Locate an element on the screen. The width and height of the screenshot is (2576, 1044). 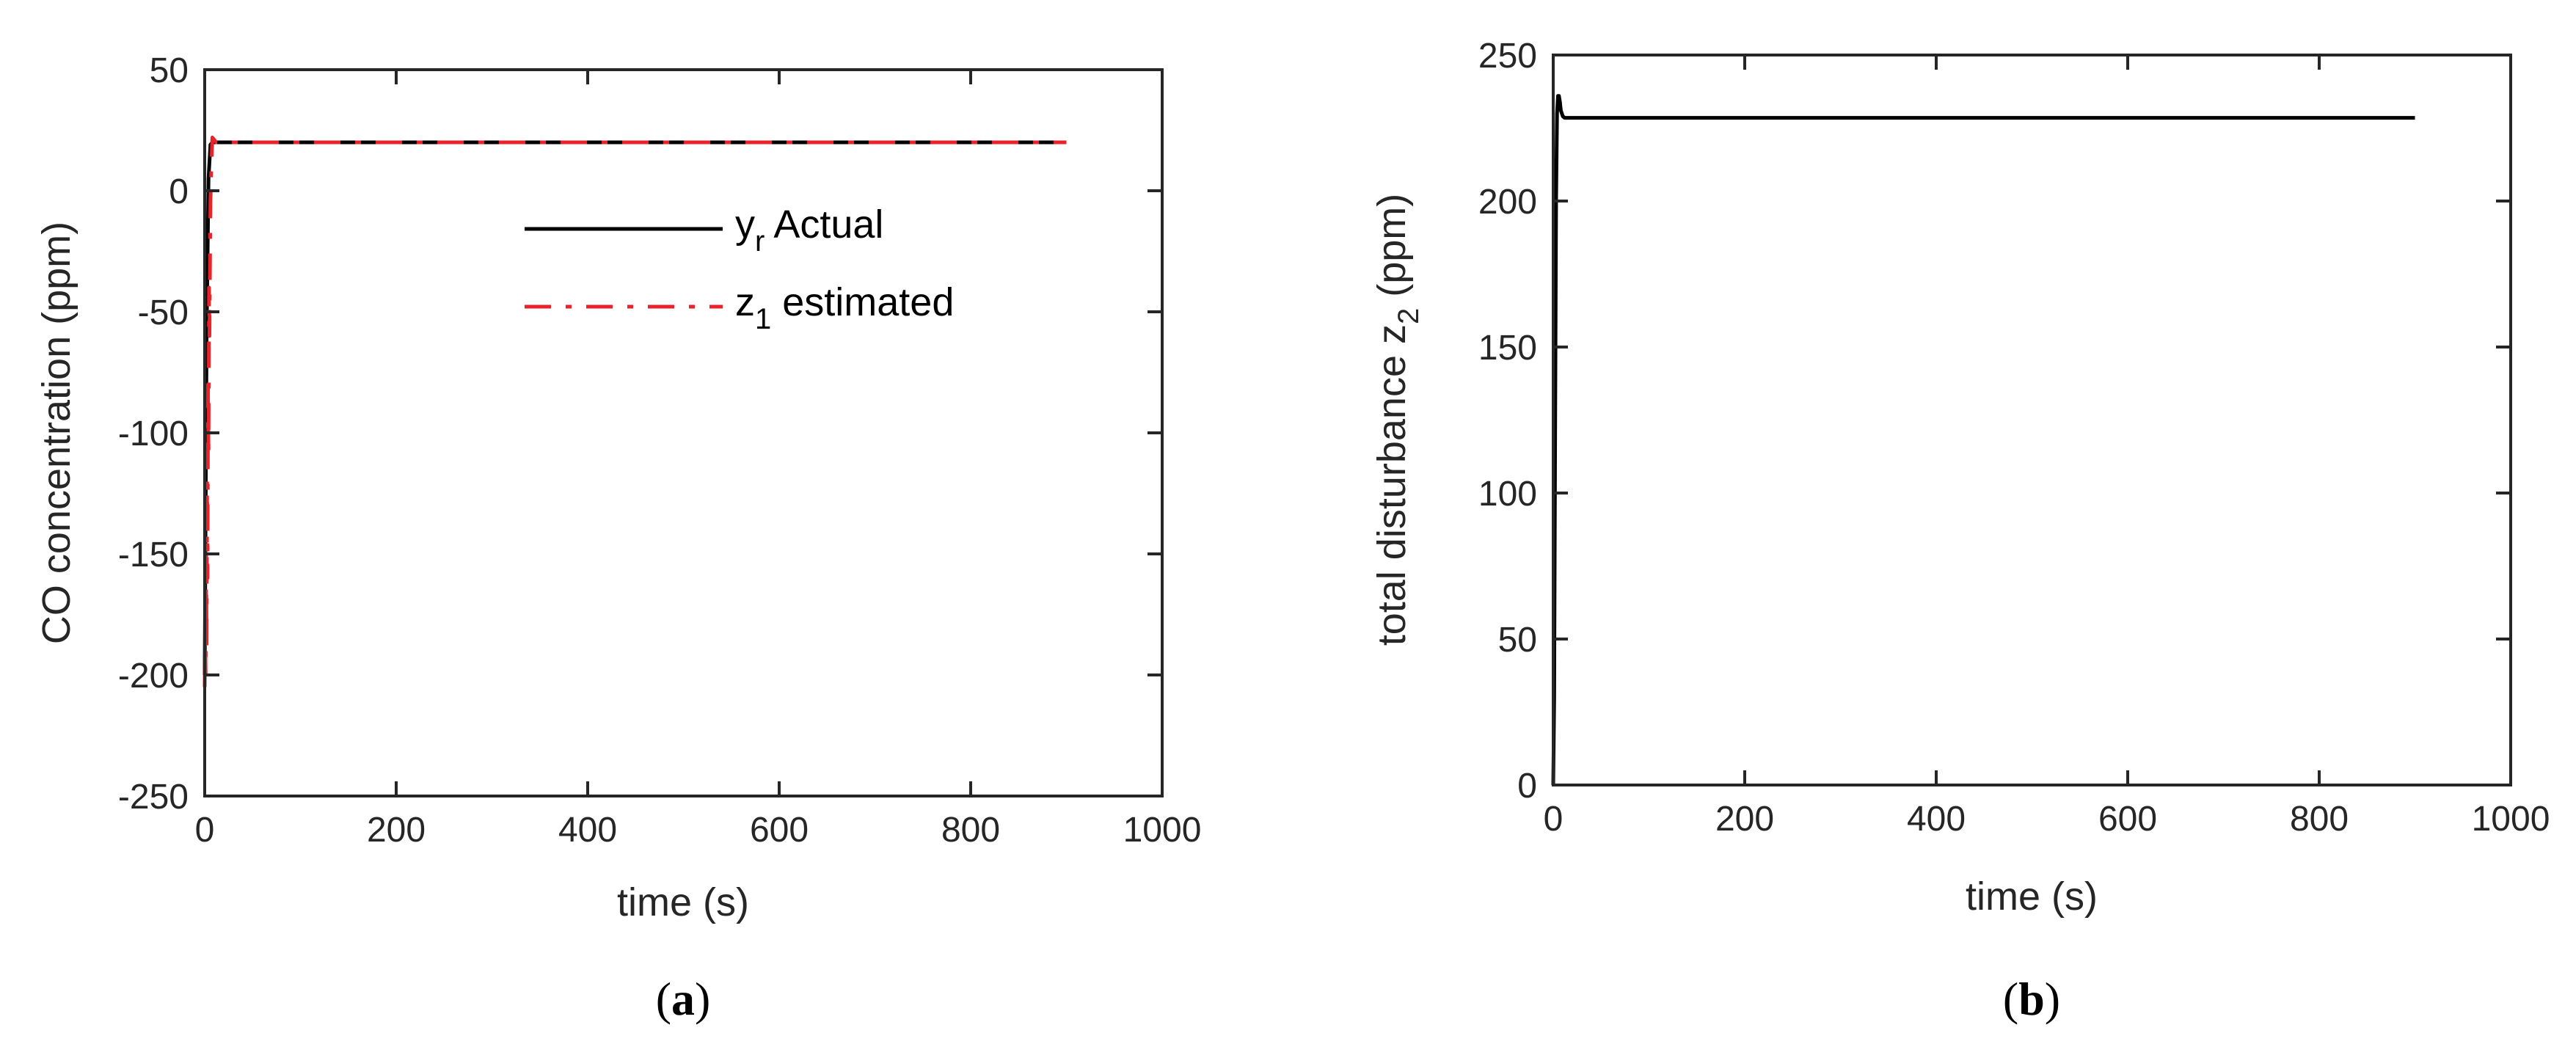
x-tick-label-b: 800 is located at coordinates (2320, 820).